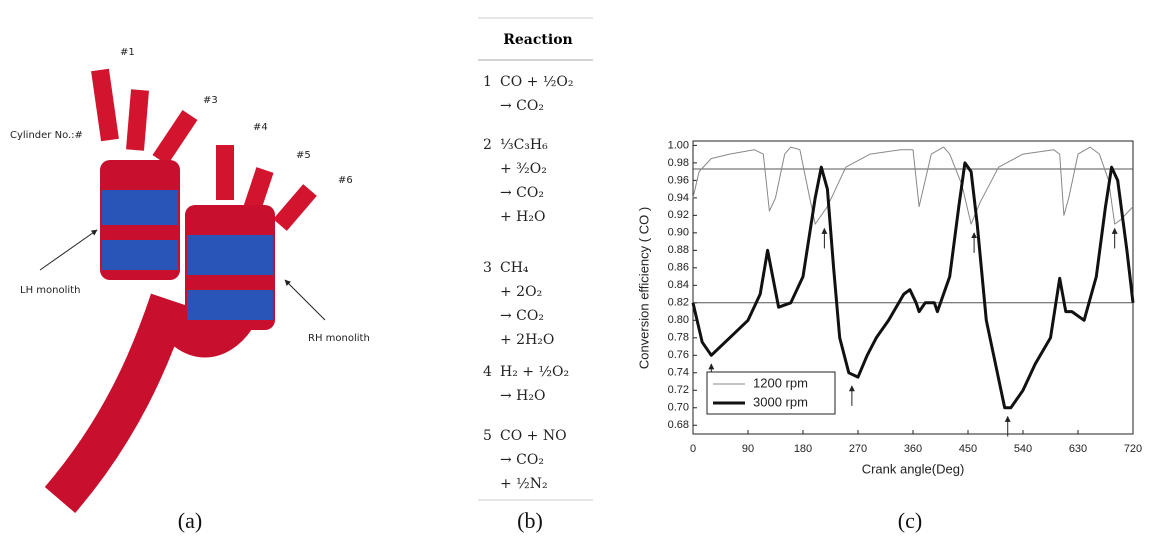  What do you see at coordinates (1078, 449) in the screenshot?
I see `x-tick-label: 630` at bounding box center [1078, 449].